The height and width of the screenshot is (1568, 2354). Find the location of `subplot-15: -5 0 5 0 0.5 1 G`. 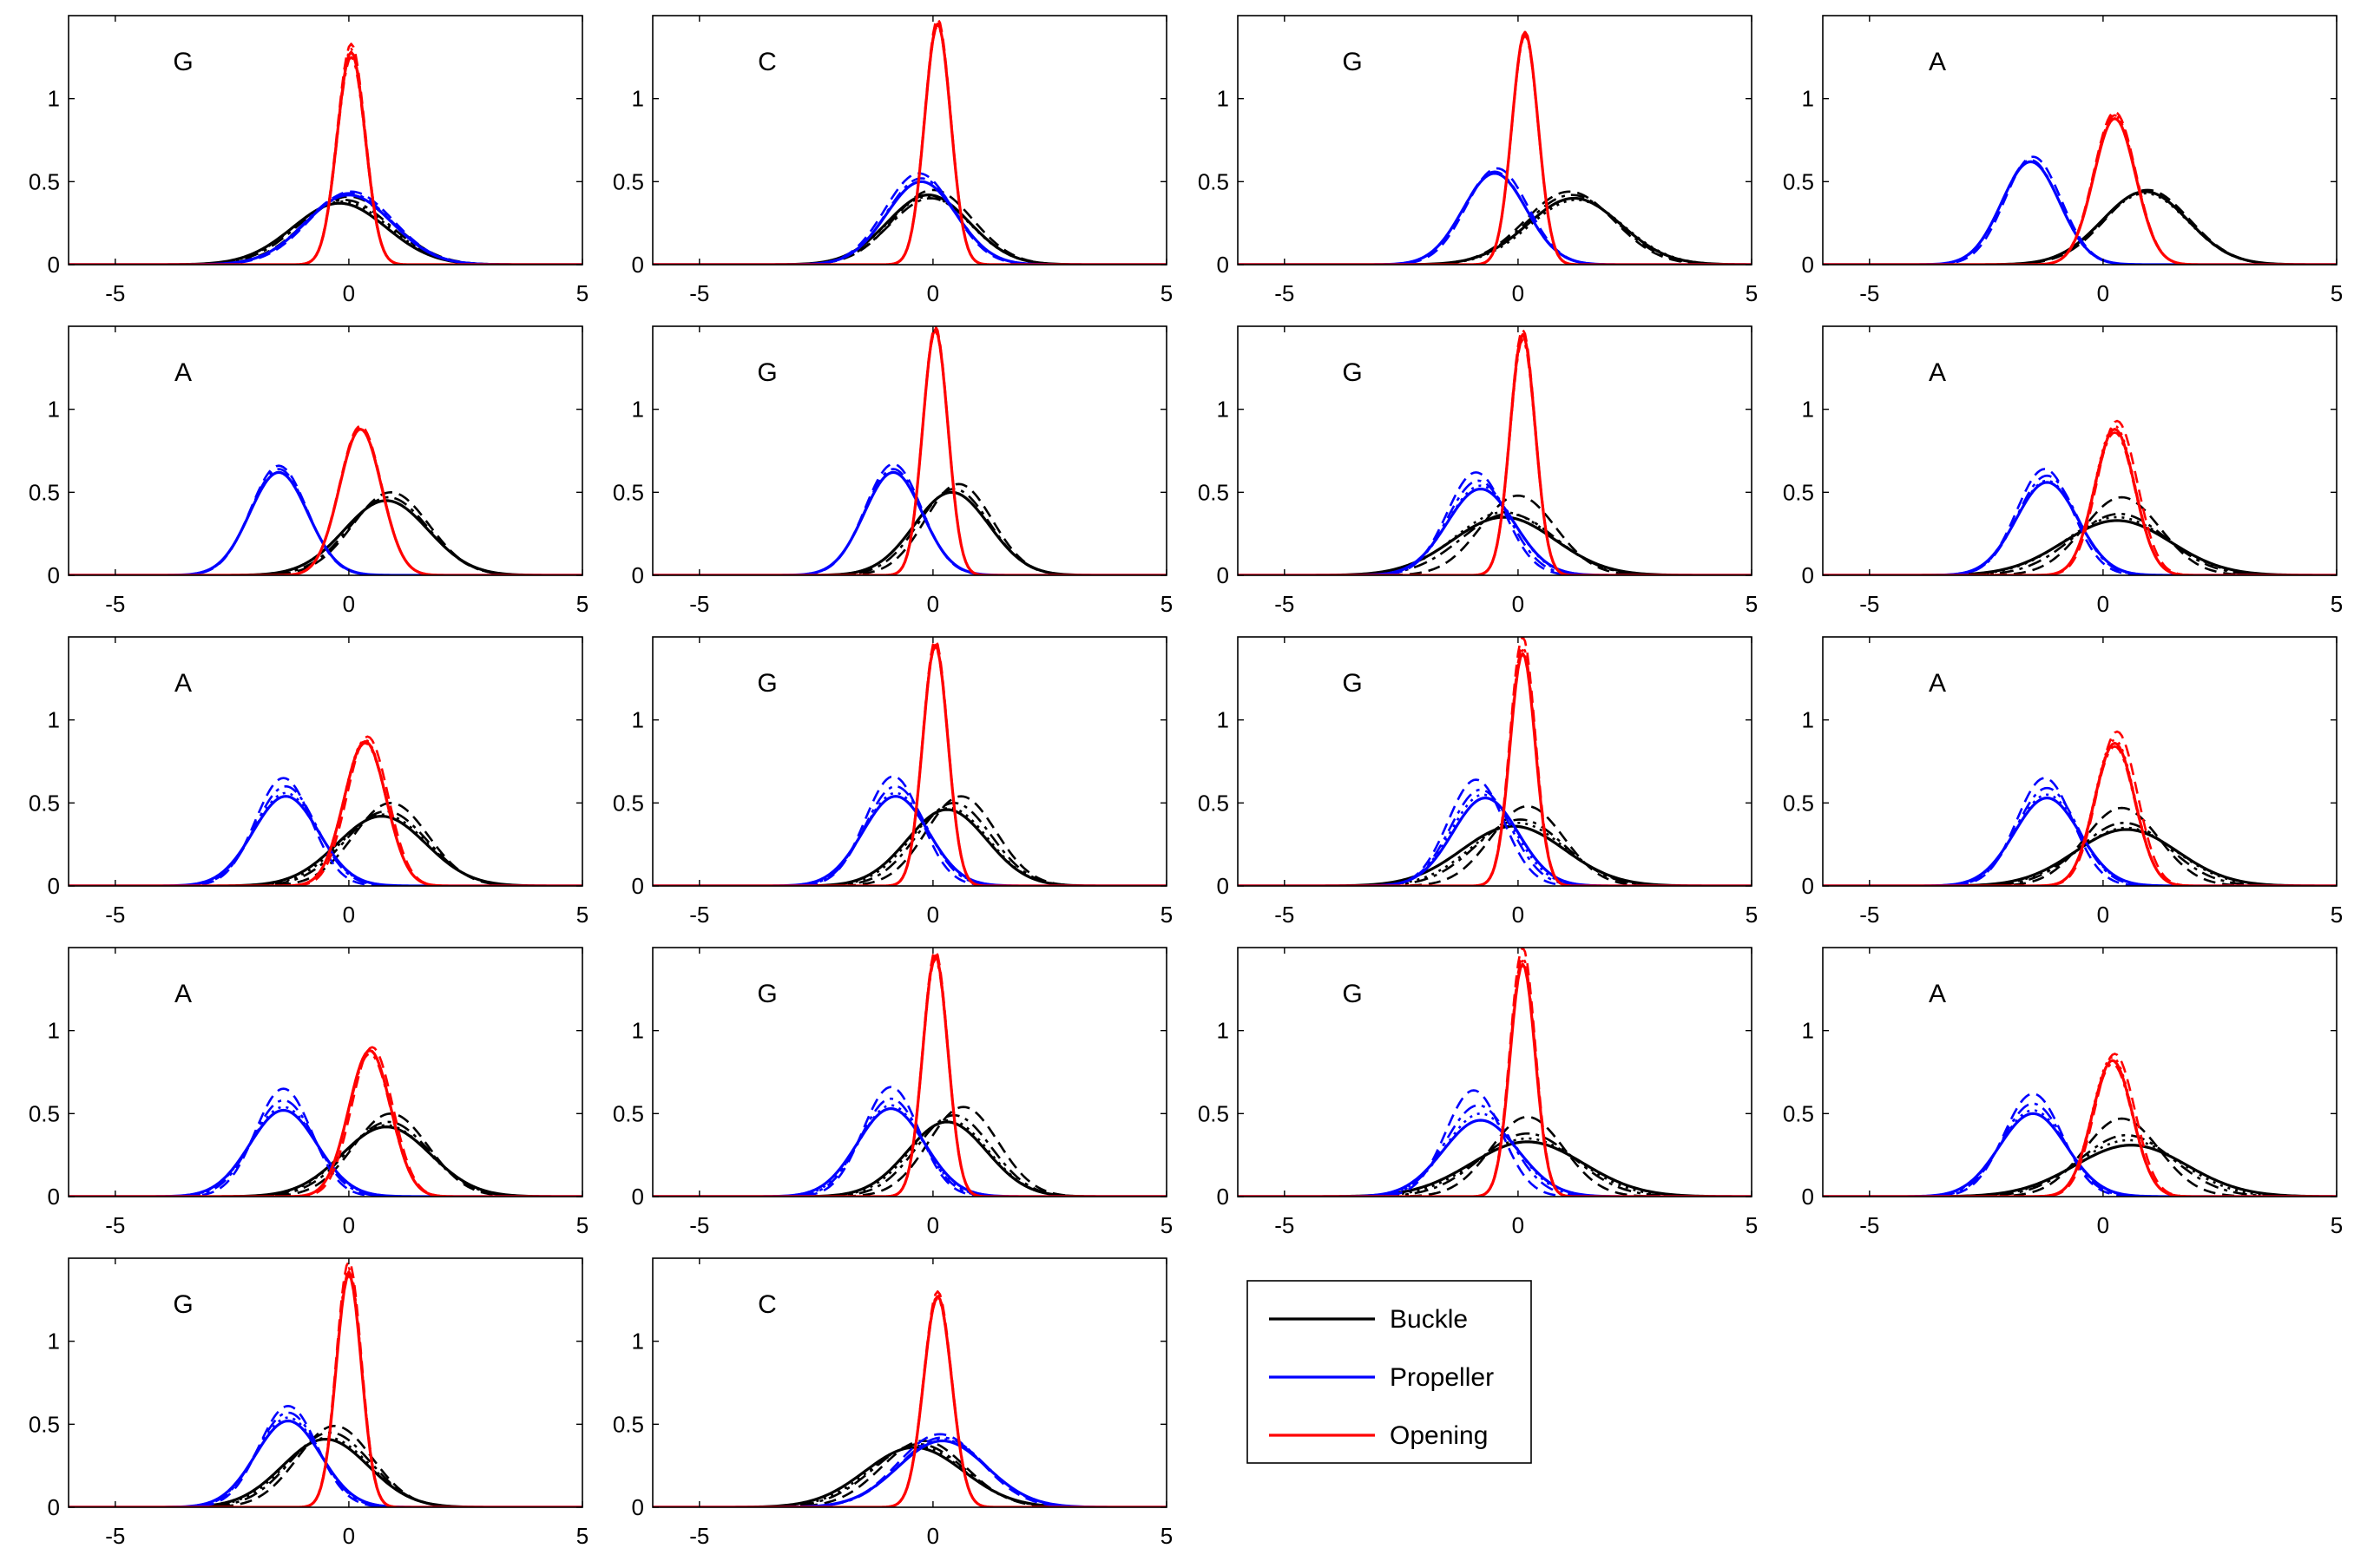

subplot-15: -5 0 5 0 0.5 1 G is located at coordinates (1478, 1092).